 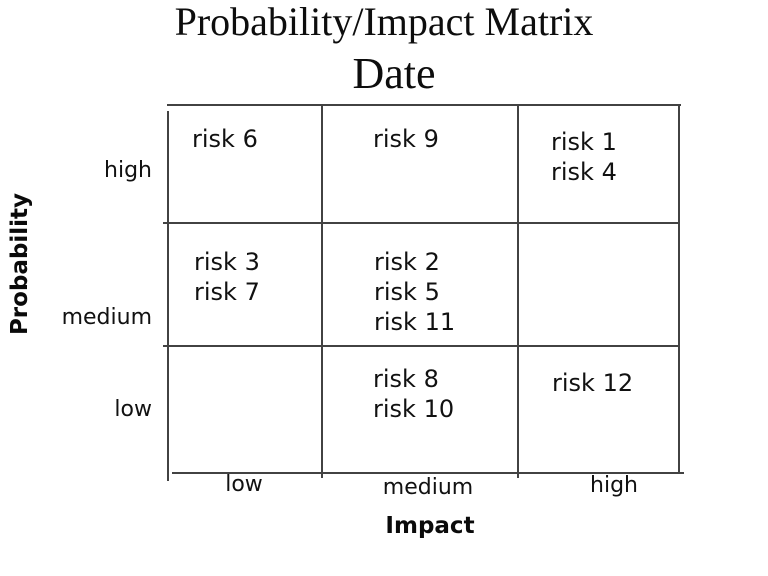 What do you see at coordinates (424, 105) in the screenshot?
I see `grid-line-top` at bounding box center [424, 105].